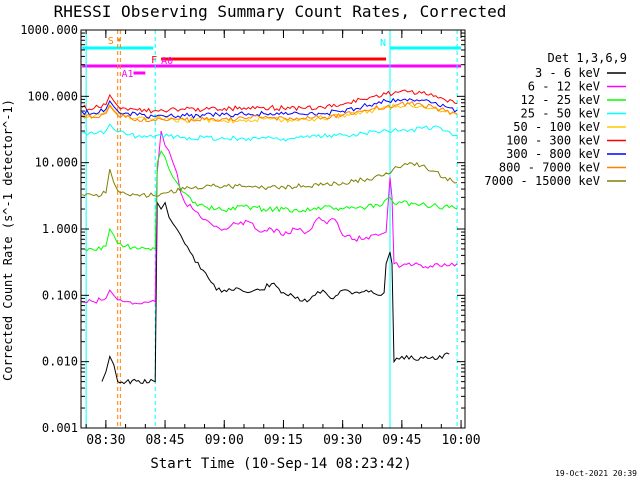 Image resolution: width=640 pixels, height=480 pixels. I want to click on y-tick-label: 0.001, so click(60, 428).